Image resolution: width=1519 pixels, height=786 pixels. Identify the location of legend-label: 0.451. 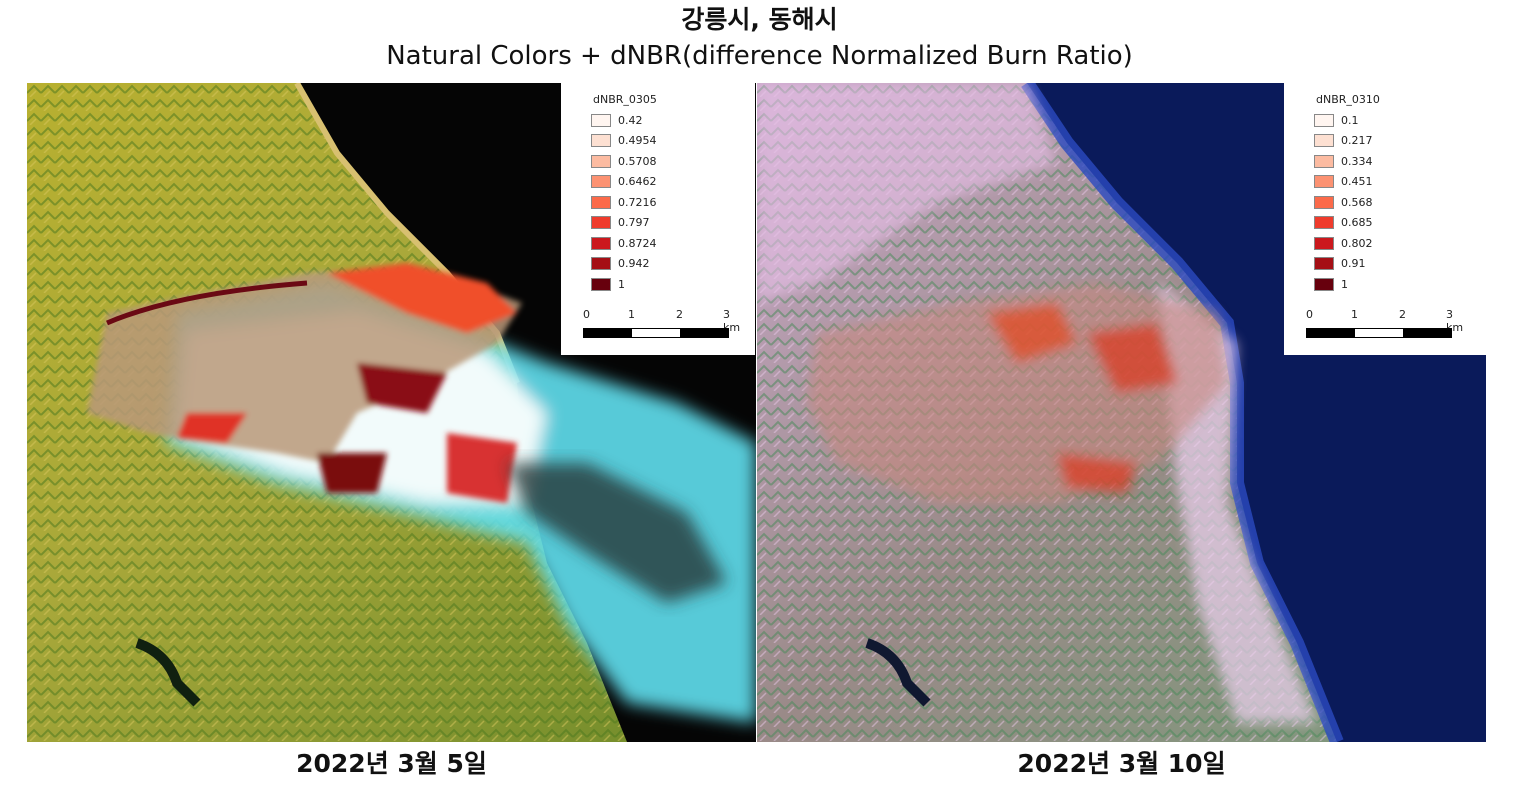
(1357, 182).